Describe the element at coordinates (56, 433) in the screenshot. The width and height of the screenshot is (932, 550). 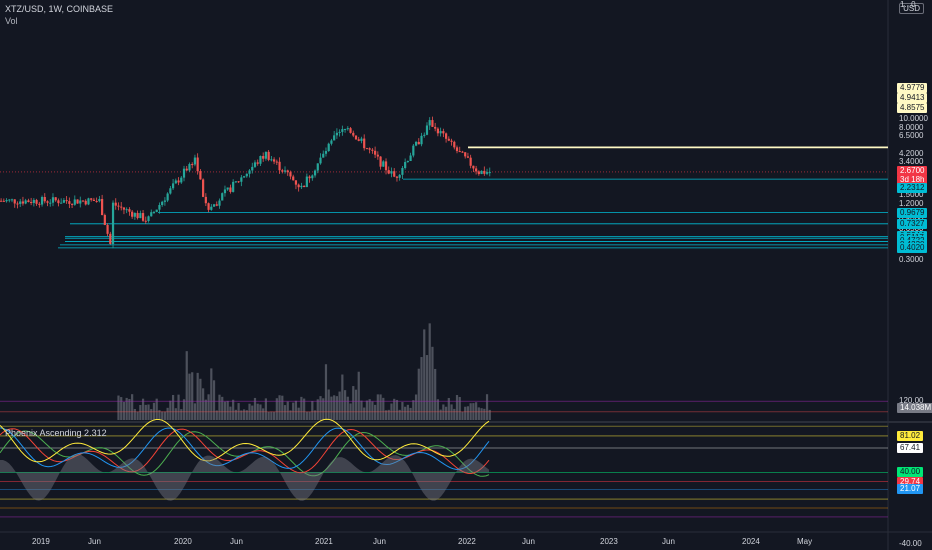
I see `indicator-title: Phoenix Ascending 2.312` at that location.